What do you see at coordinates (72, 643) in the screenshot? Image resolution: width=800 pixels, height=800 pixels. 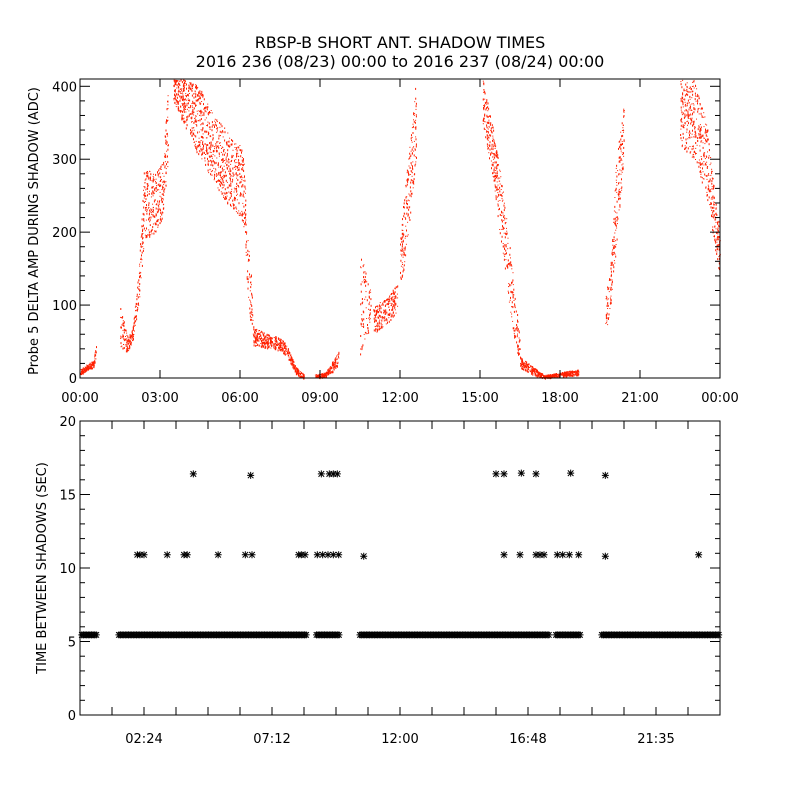 I see `y-tick-label: 5` at bounding box center [72, 643].